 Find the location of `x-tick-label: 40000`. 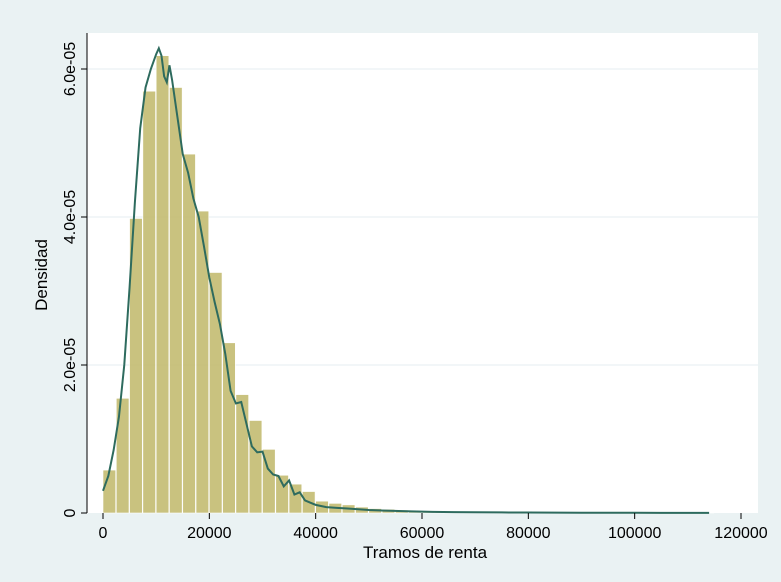

x-tick-label: 40000 is located at coordinates (315, 533).